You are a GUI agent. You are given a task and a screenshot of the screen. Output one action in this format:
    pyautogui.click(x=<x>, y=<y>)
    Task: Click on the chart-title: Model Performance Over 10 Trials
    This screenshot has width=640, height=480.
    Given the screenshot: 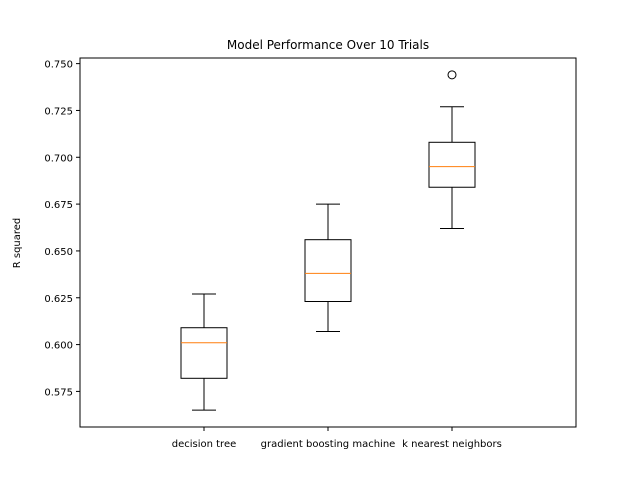 What is the action you would take?
    pyautogui.click(x=328, y=45)
    